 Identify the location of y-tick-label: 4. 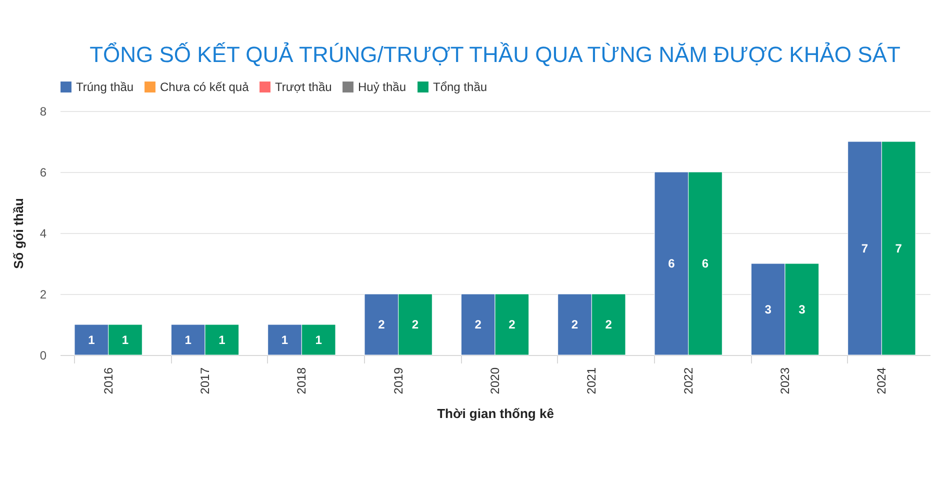
(43, 233).